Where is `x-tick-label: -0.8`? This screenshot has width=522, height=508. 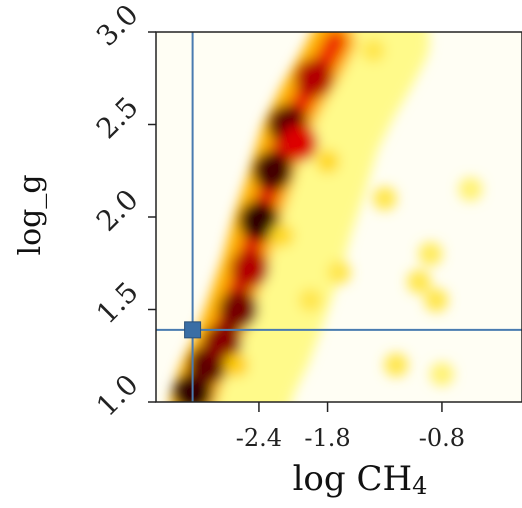 x-tick-label: -0.8 is located at coordinates (442, 438).